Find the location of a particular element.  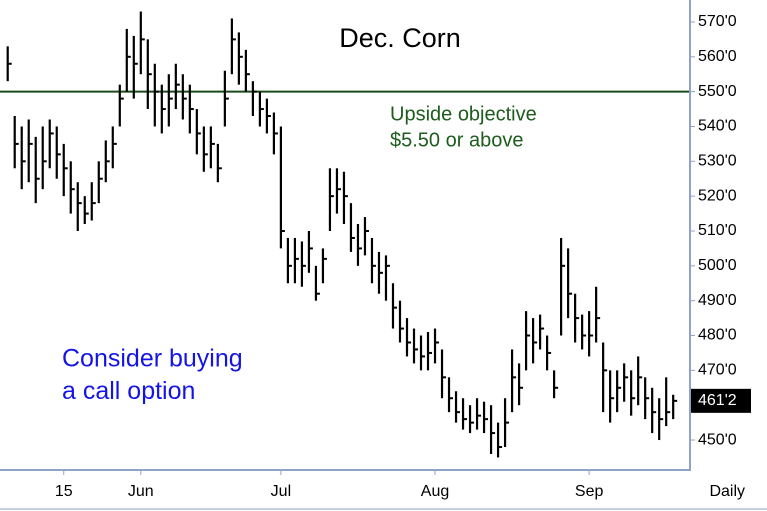

annotation: Upside objective is located at coordinates (463, 114).